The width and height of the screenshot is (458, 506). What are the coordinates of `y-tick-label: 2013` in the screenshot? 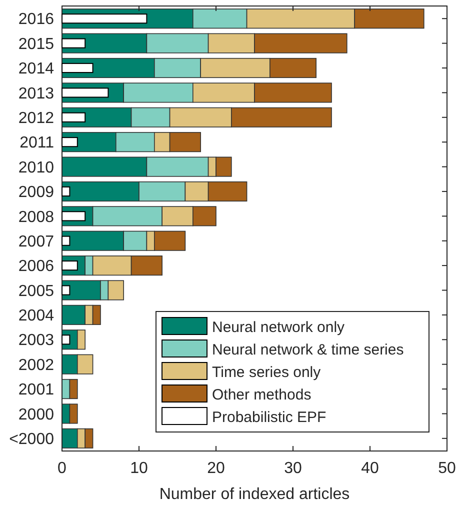 It's located at (36, 93).